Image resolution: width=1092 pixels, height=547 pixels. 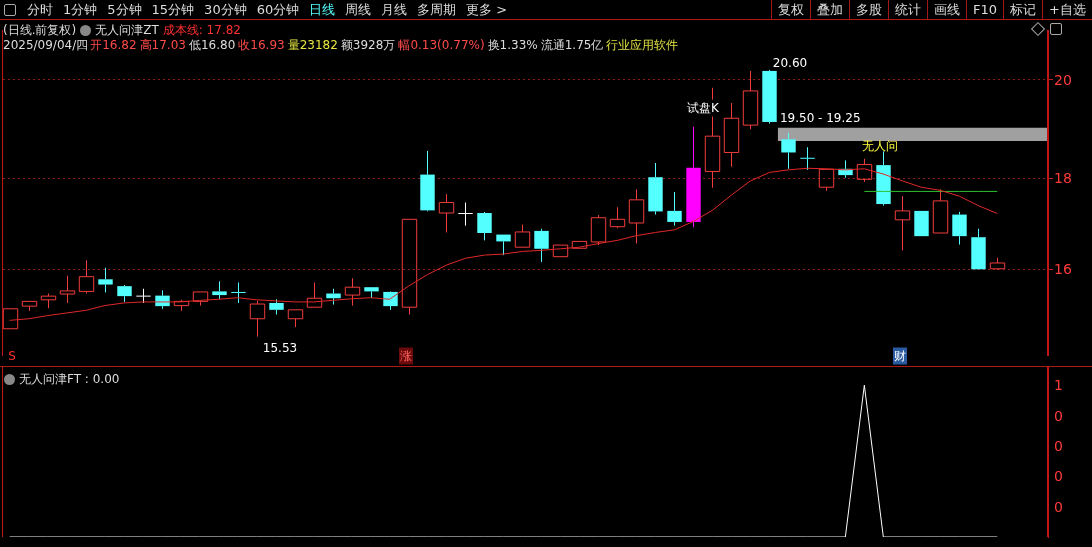 I want to click on annotation: 2025/09/04/四, so click(x=46, y=45).